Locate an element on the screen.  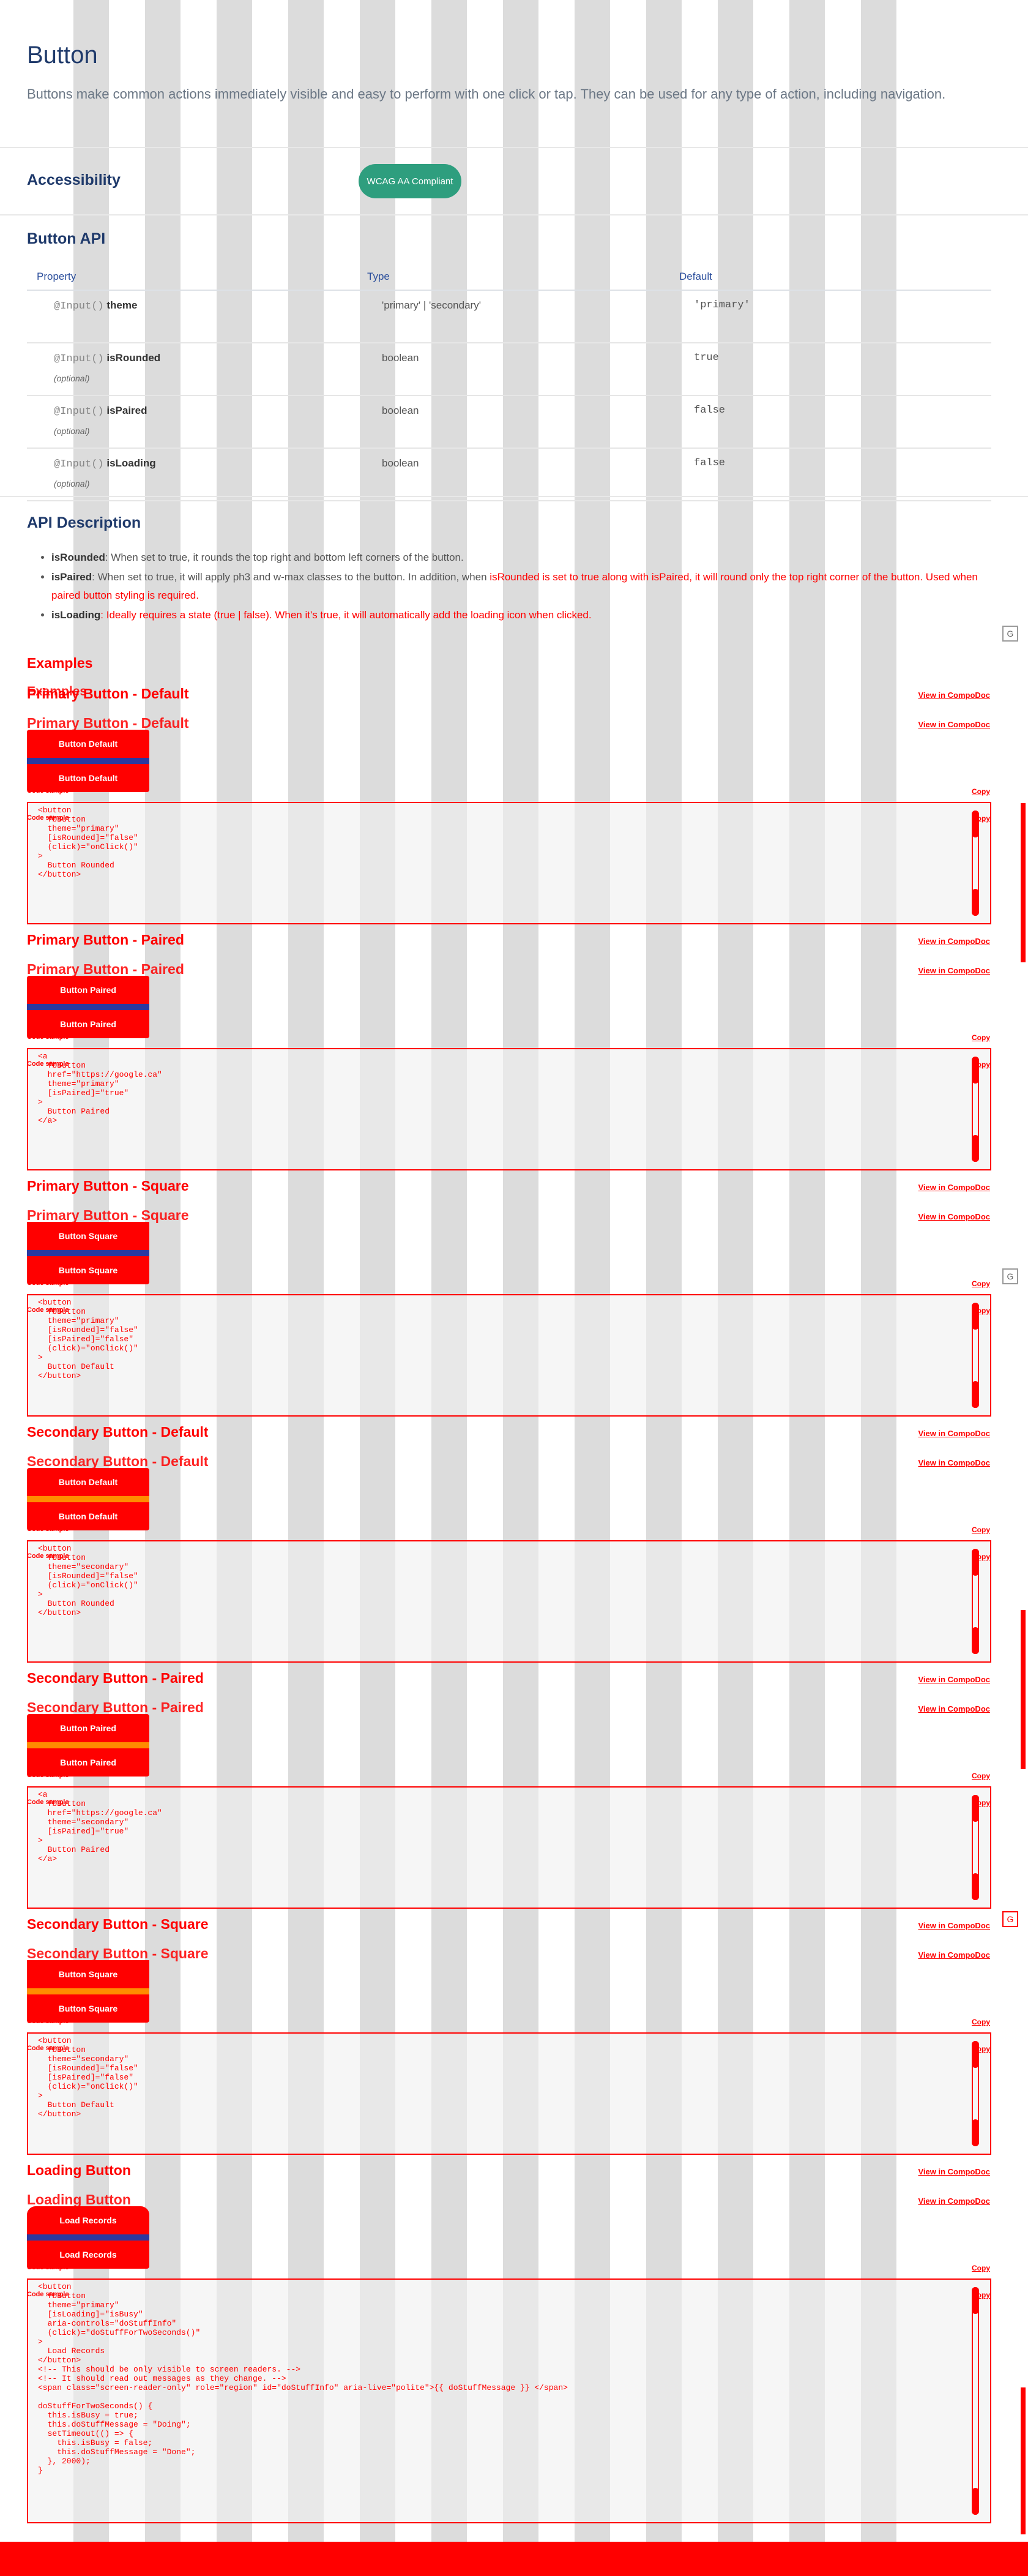
type-cell: boolean is located at coordinates (513, 422).